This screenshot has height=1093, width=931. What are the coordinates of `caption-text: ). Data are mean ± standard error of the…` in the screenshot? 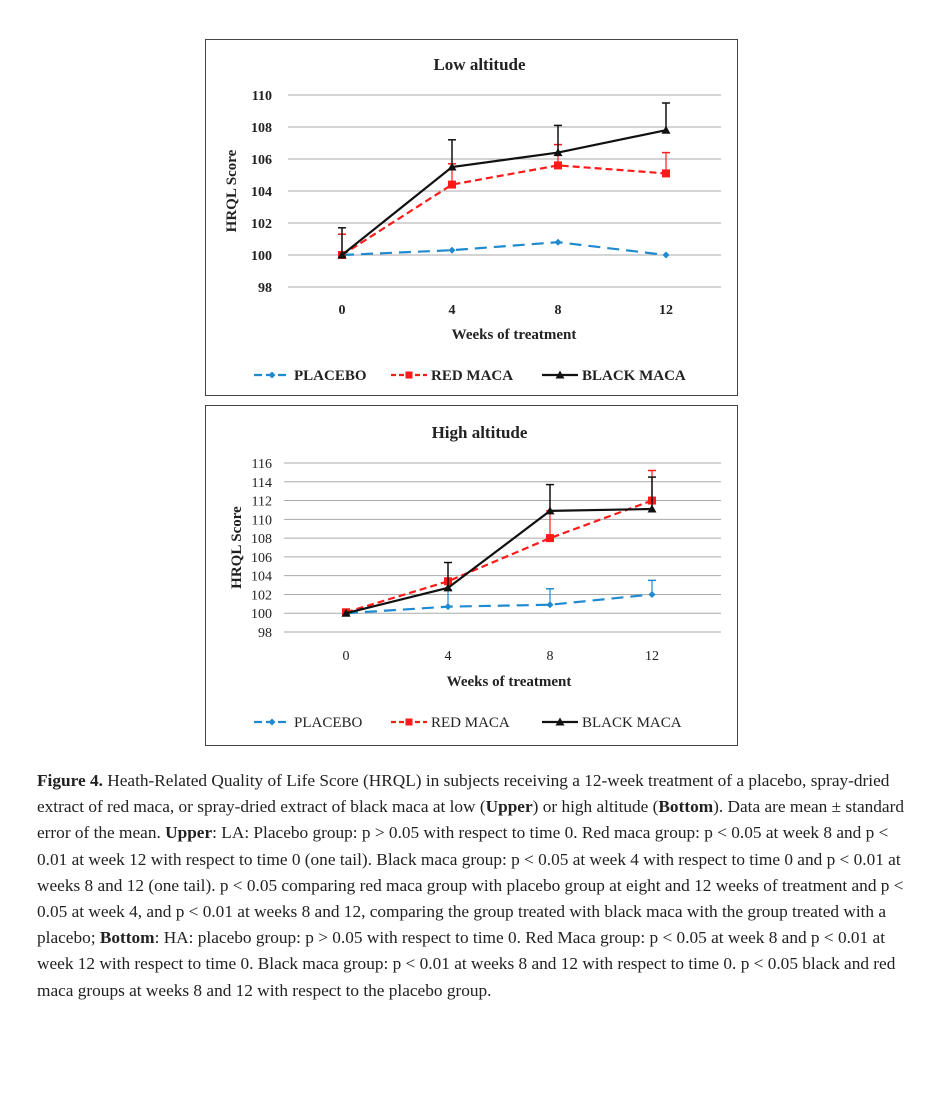 It's located at (470, 820).